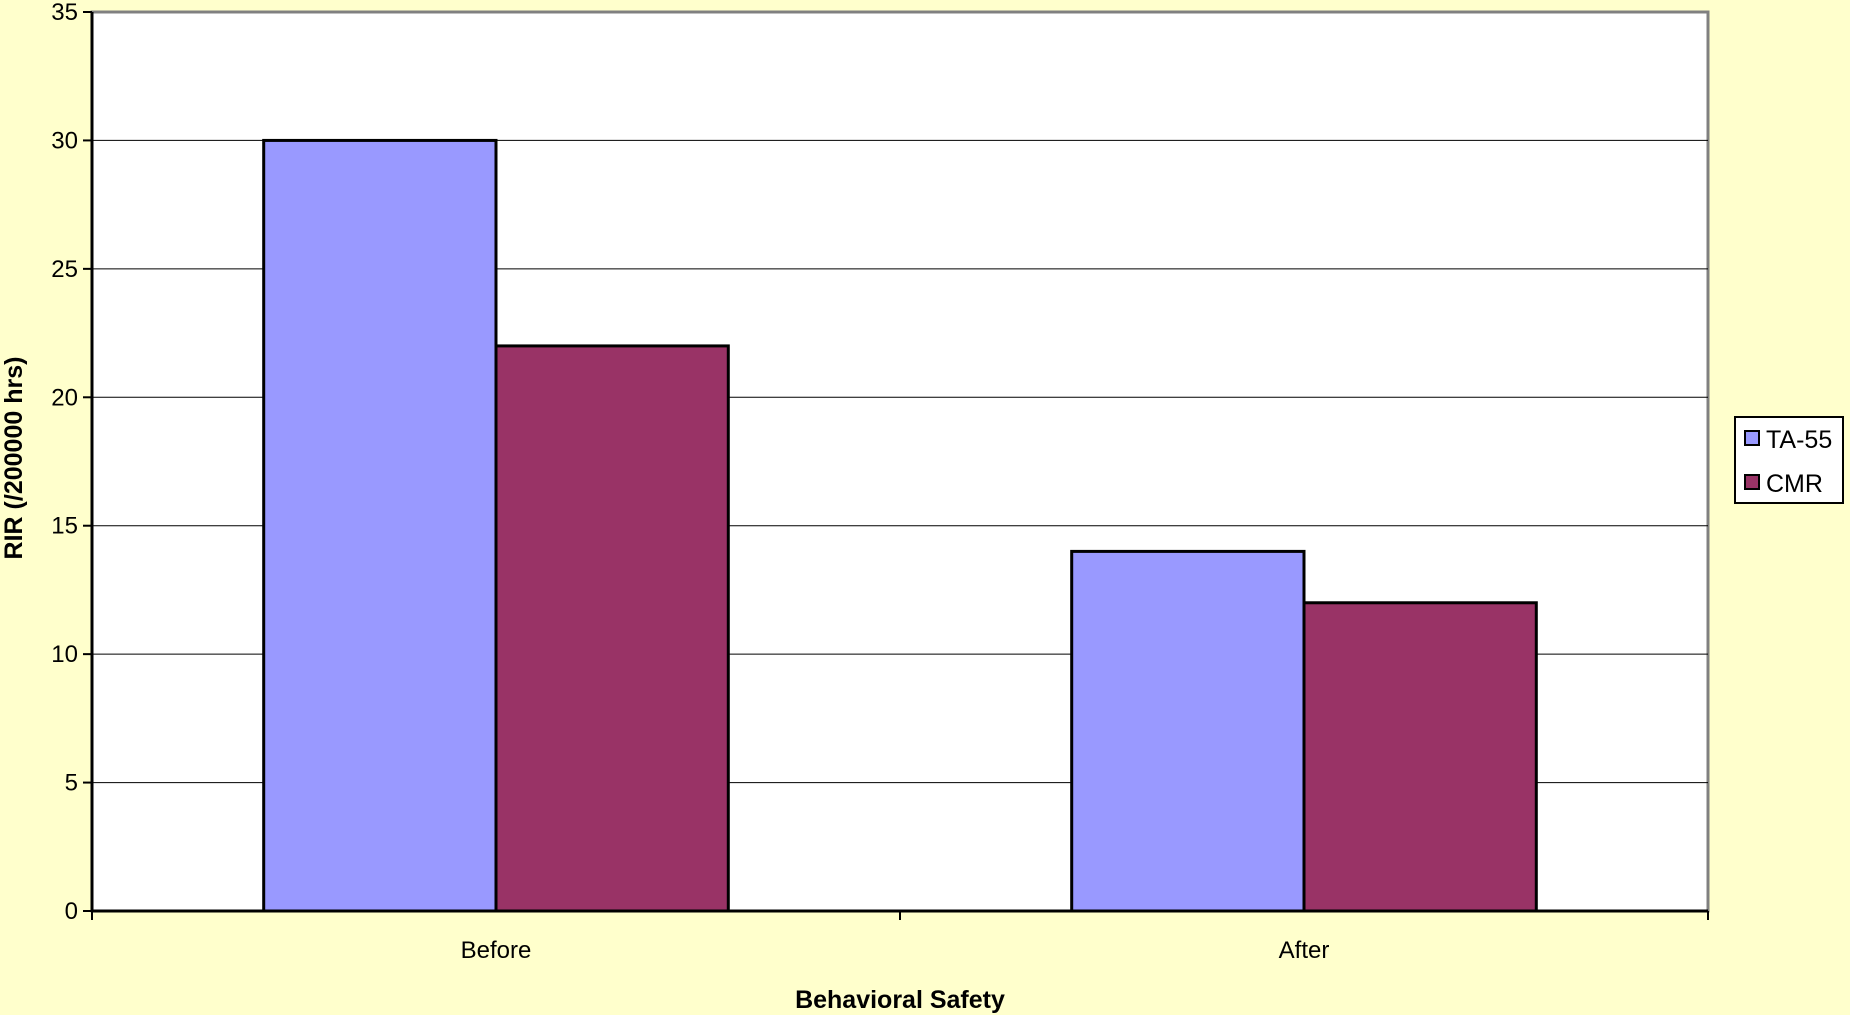 The image size is (1850, 1015). Describe the element at coordinates (64, 140) in the screenshot. I see `y-tick-label: 30` at that location.